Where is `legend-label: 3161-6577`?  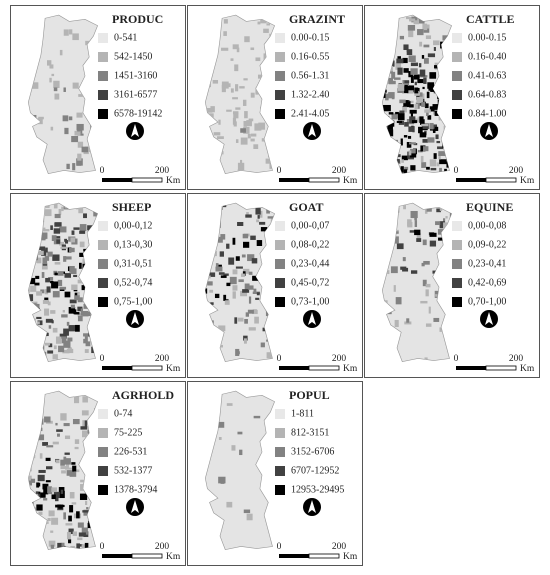
legend-label: 3161-6577 is located at coordinates (135, 94).